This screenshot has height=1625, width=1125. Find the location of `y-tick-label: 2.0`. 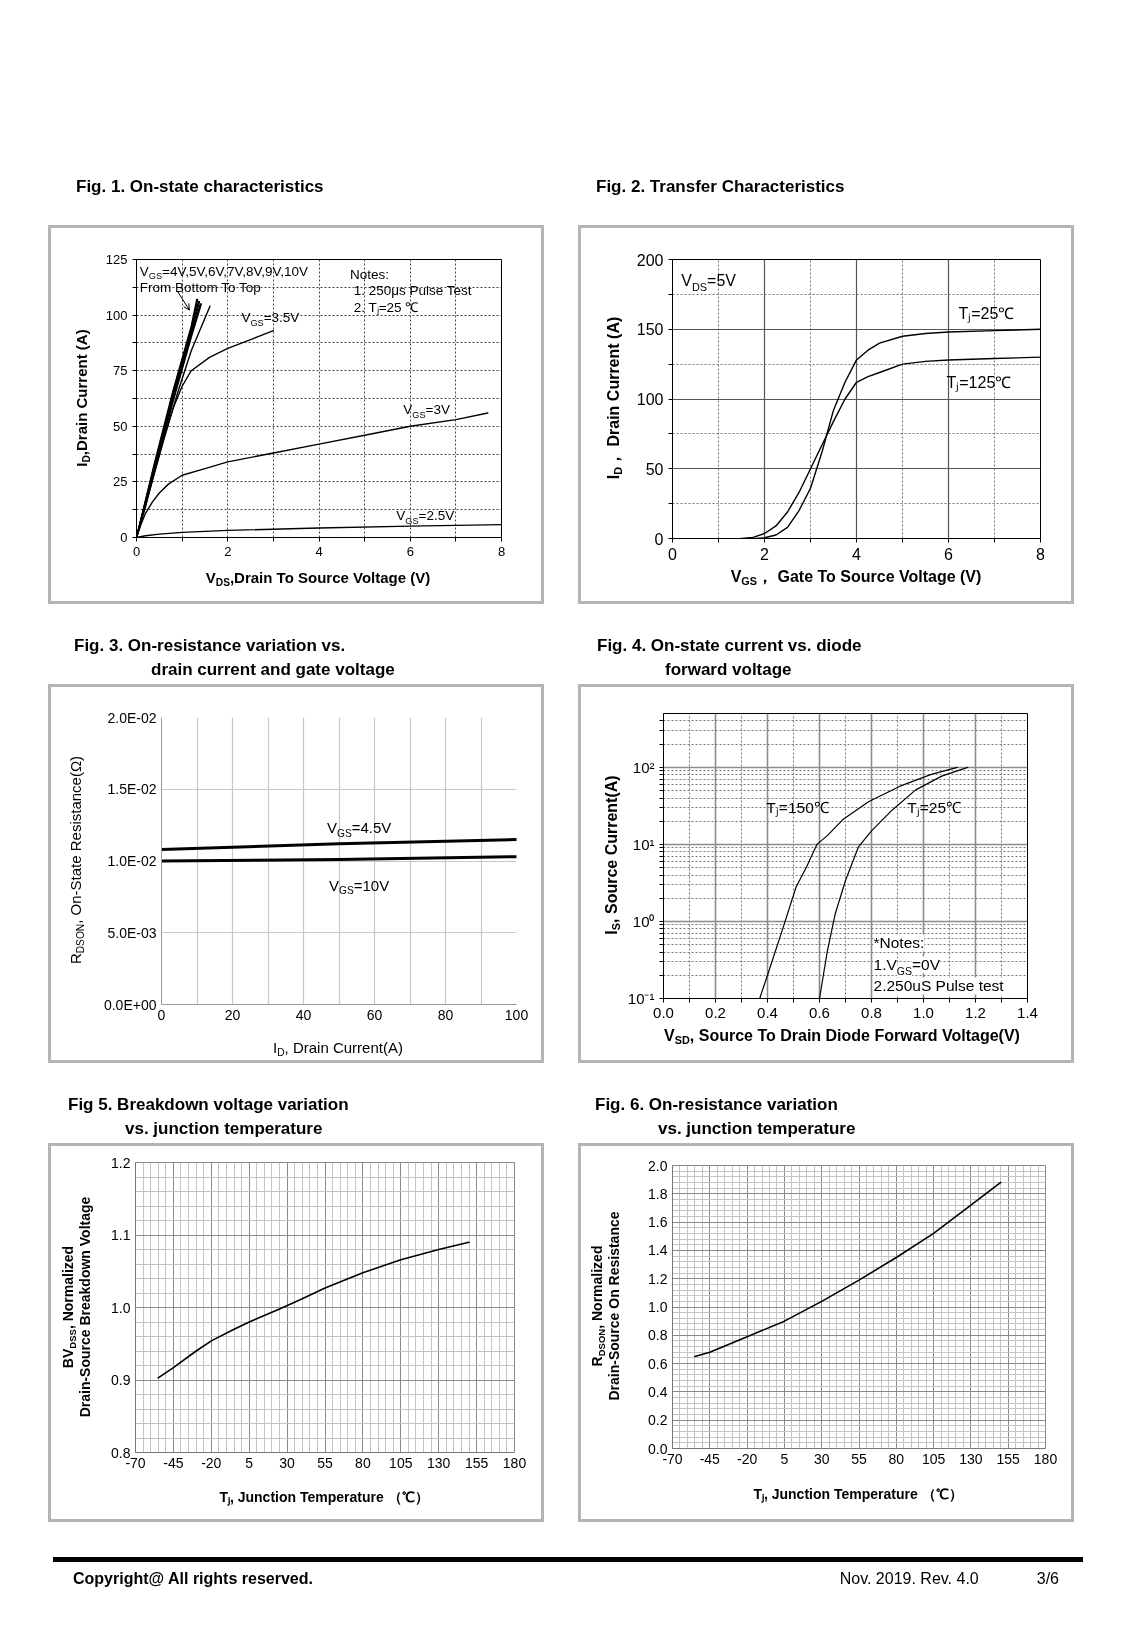

y-tick-label: 2.0 is located at coordinates (658, 1165).